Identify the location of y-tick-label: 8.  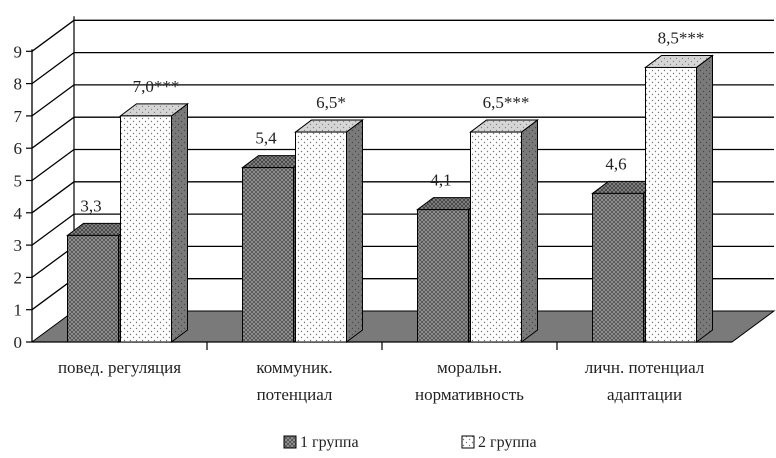
(18, 84).